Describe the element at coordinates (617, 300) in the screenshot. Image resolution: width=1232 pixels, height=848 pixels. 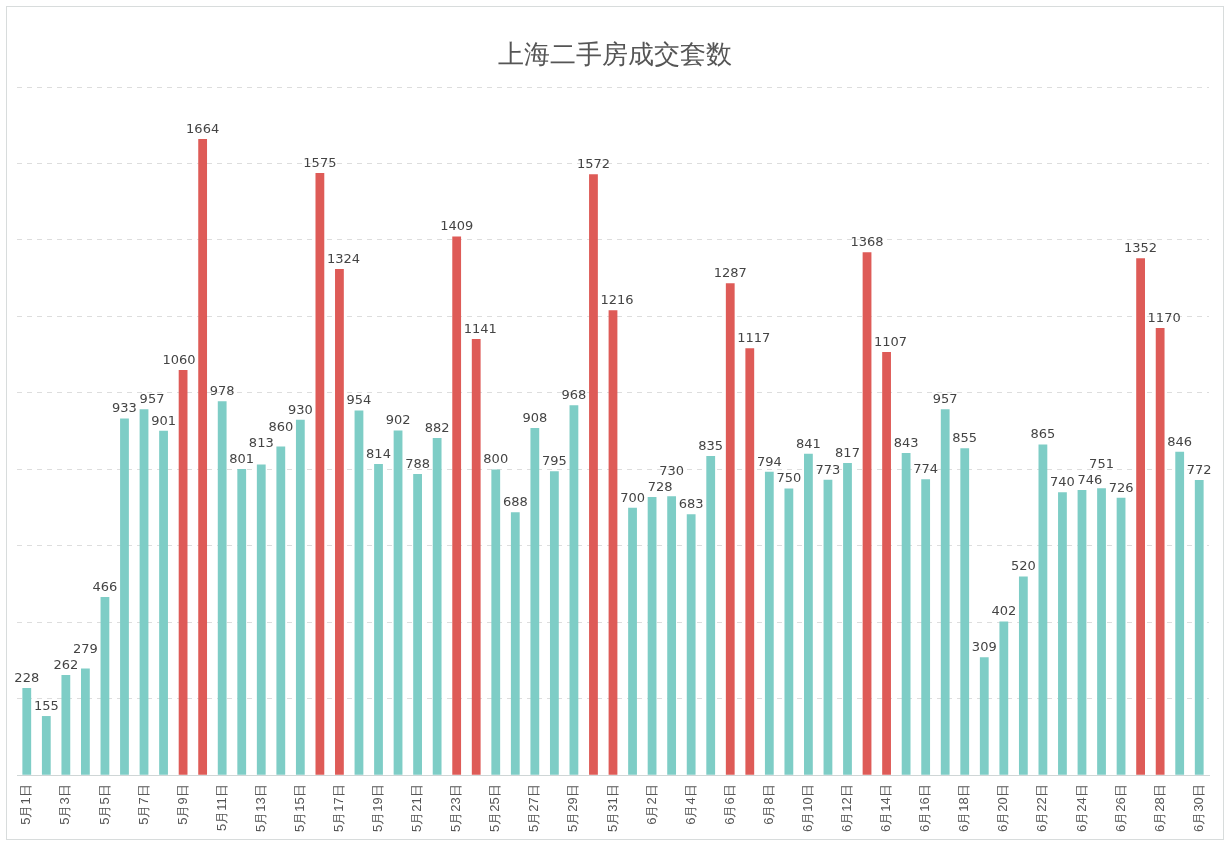
I see `data-label: 1216` at that location.